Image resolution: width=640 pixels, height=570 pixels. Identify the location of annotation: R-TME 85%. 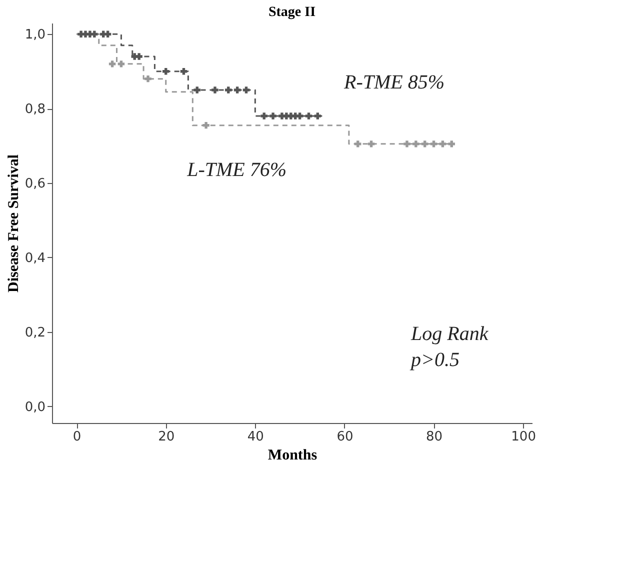
(393, 83).